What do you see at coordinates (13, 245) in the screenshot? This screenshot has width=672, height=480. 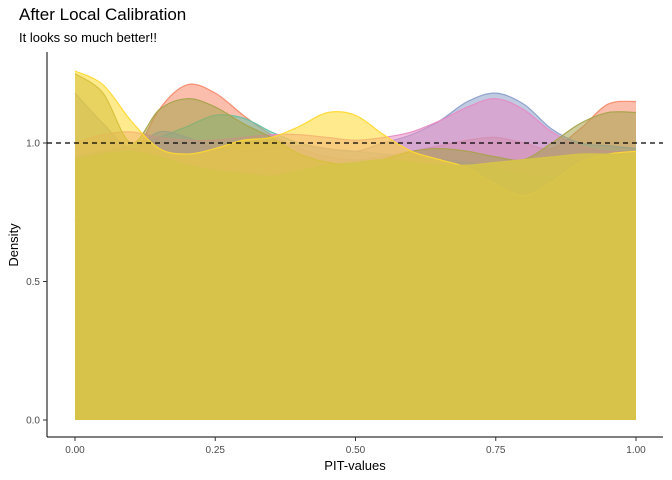 I see `y-axis-label: Density` at bounding box center [13, 245].